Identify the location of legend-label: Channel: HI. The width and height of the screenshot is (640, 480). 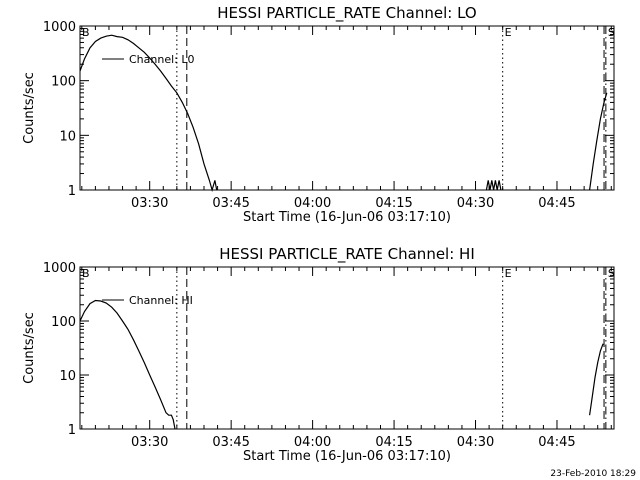
(161, 300).